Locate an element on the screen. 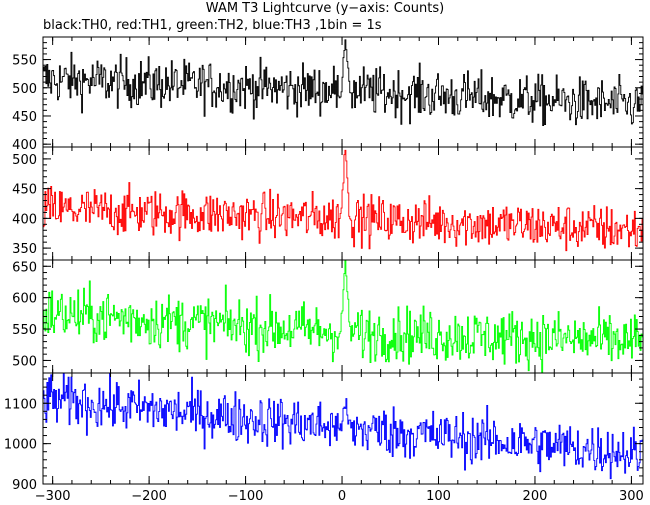 The height and width of the screenshot is (505, 650). y-tick-label: 600 is located at coordinates (24, 299).